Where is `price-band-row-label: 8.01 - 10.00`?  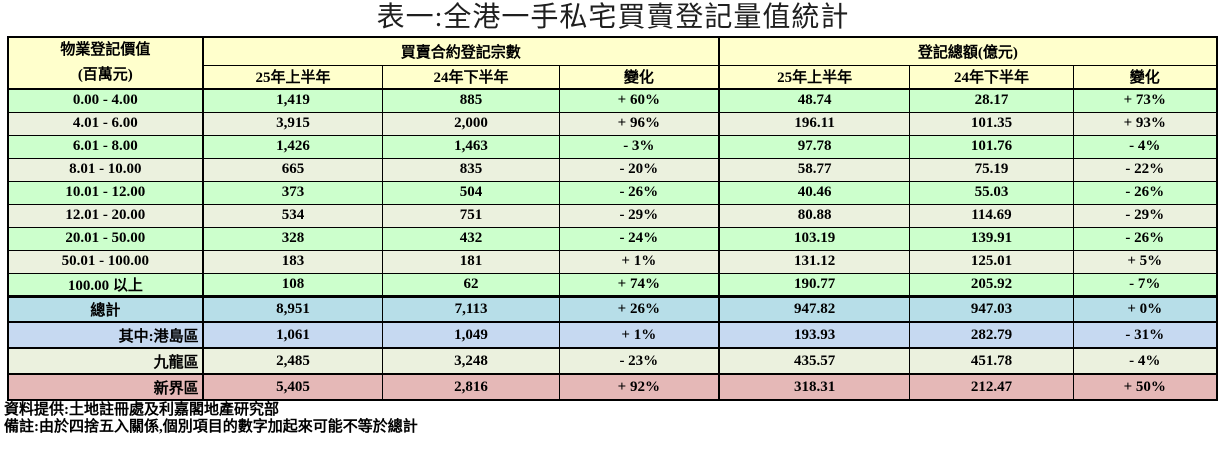 price-band-row-label: 8.01 - 10.00 is located at coordinates (105, 169).